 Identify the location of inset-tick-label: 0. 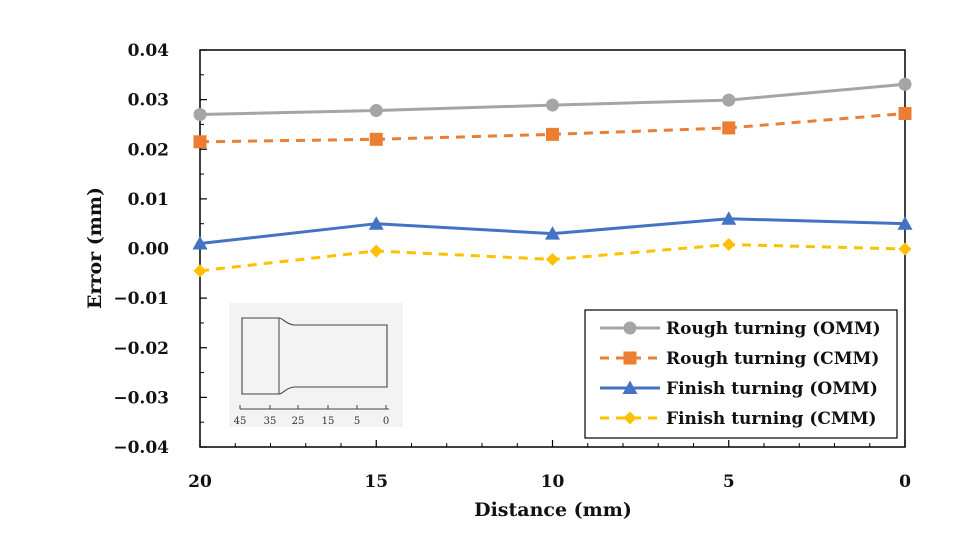
(386, 421).